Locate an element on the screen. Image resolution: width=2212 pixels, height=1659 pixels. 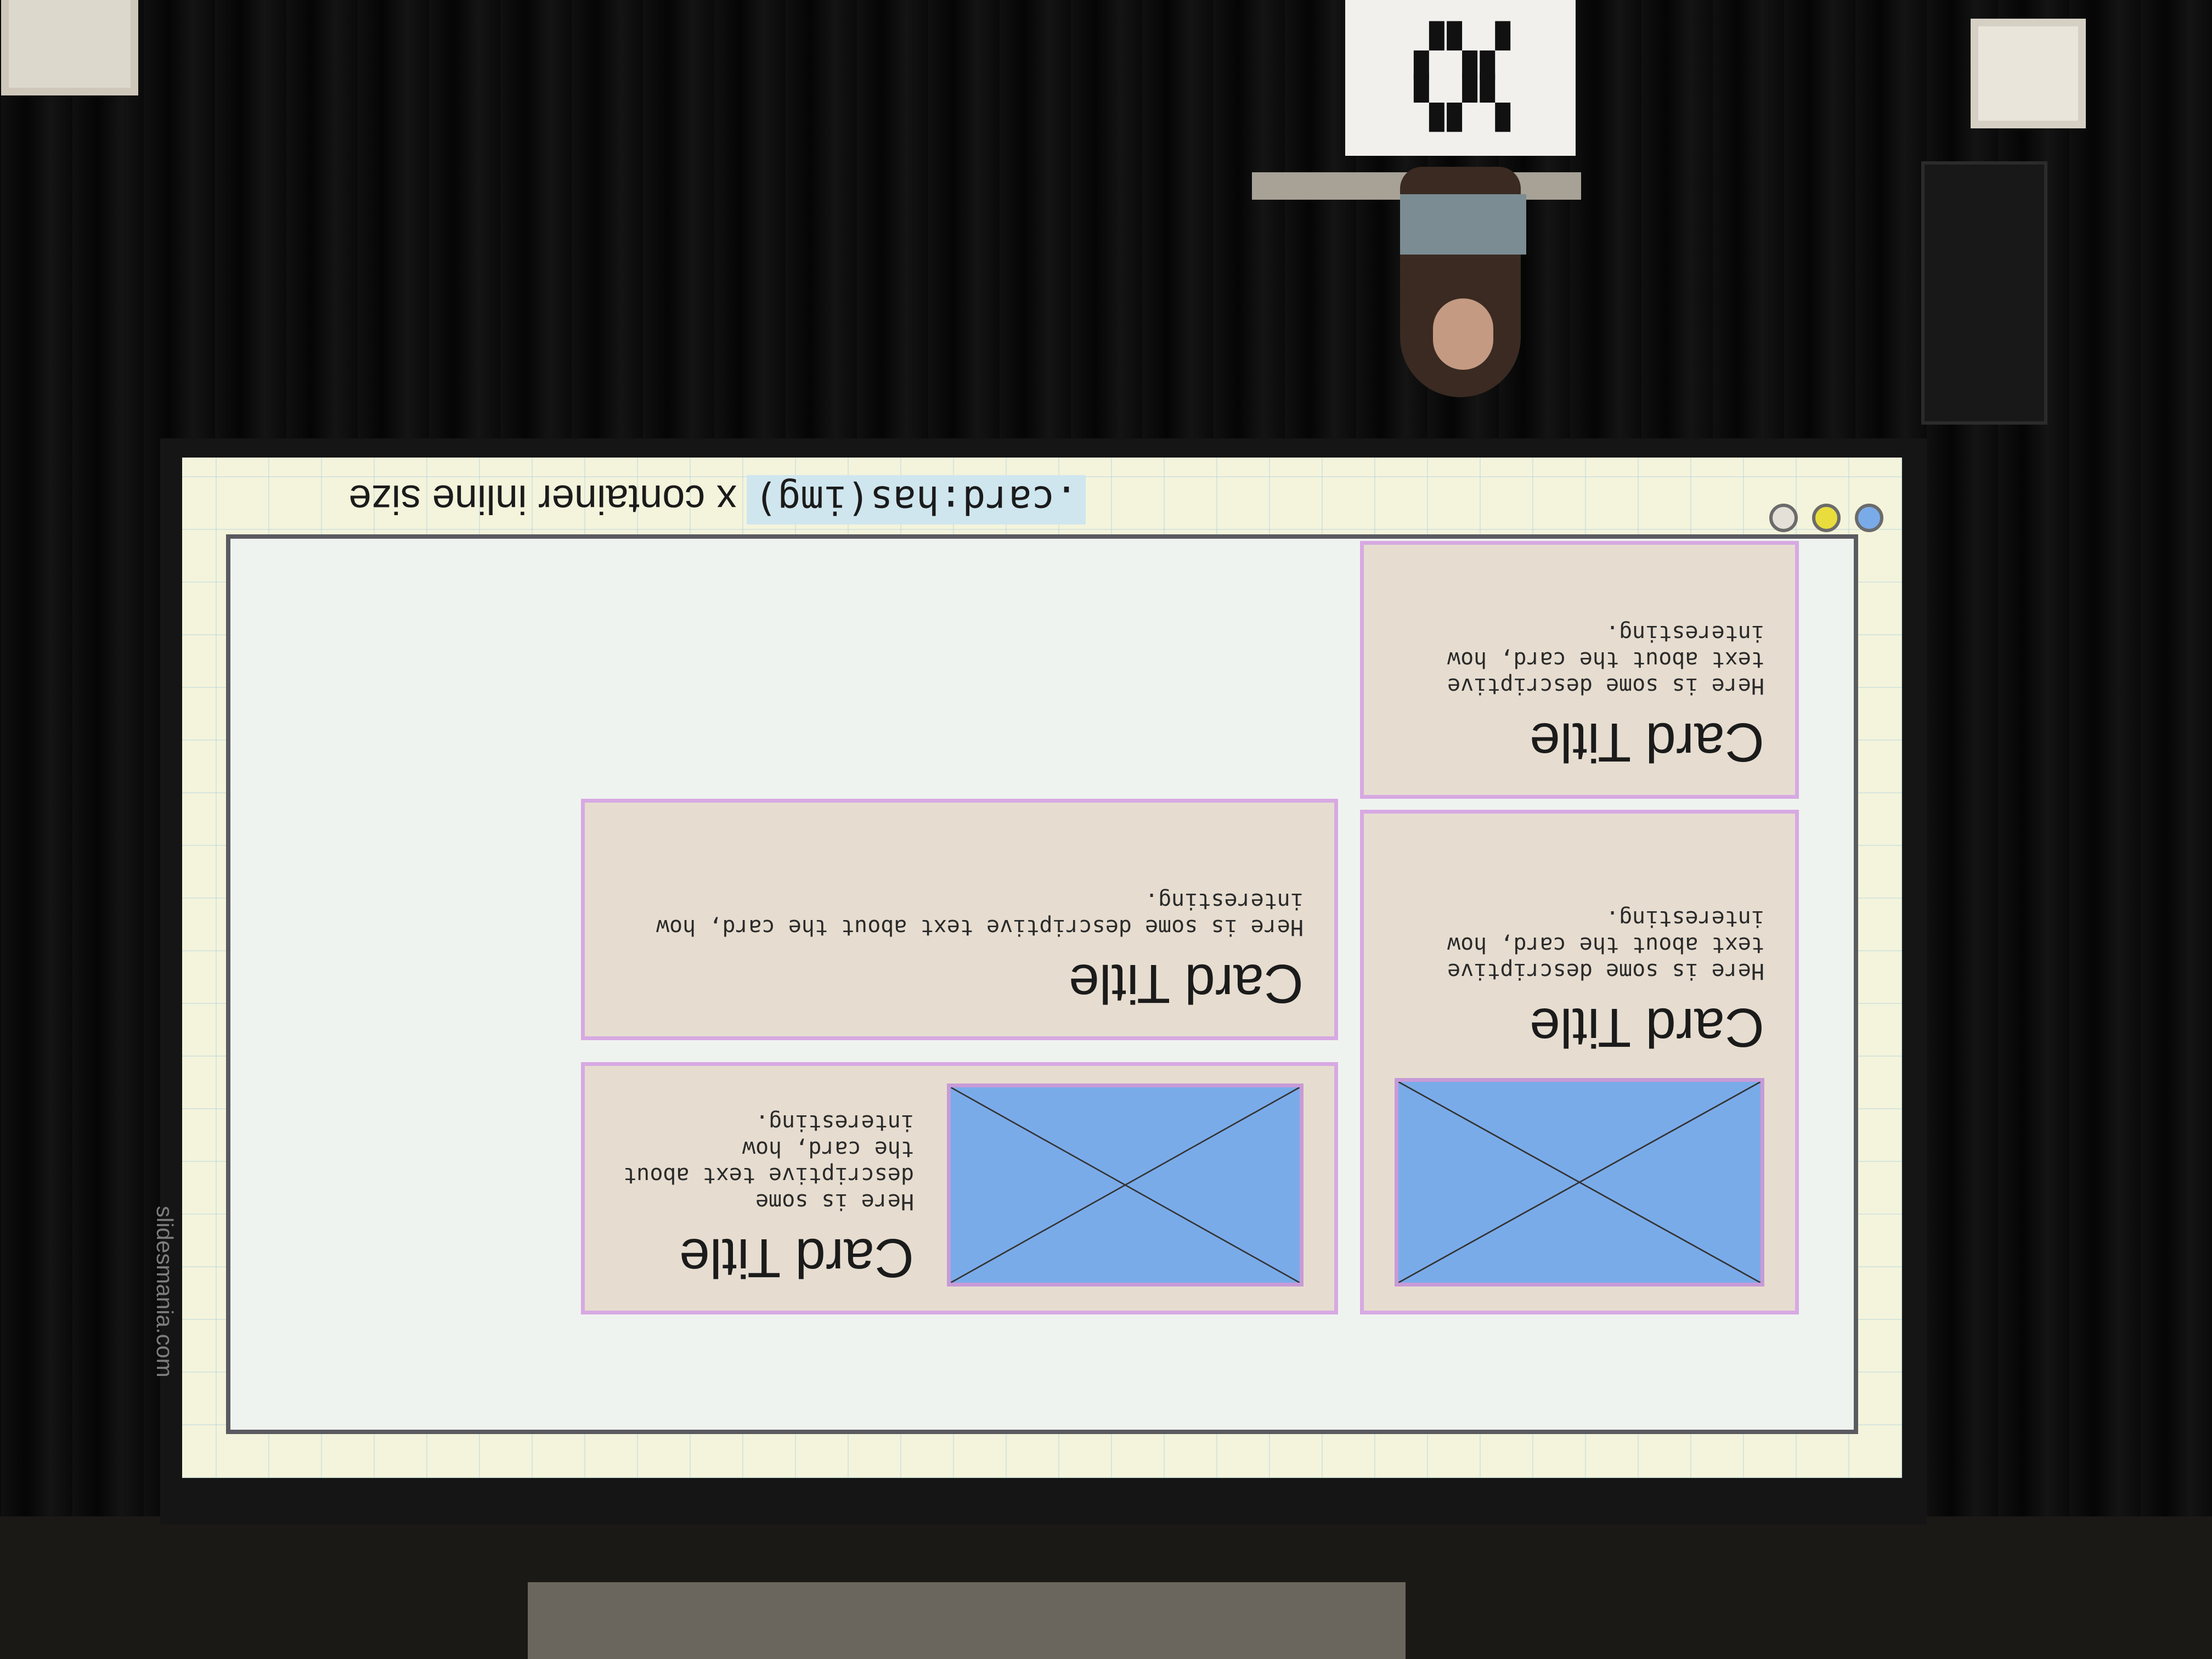
floor-strip is located at coordinates (967, 1620).